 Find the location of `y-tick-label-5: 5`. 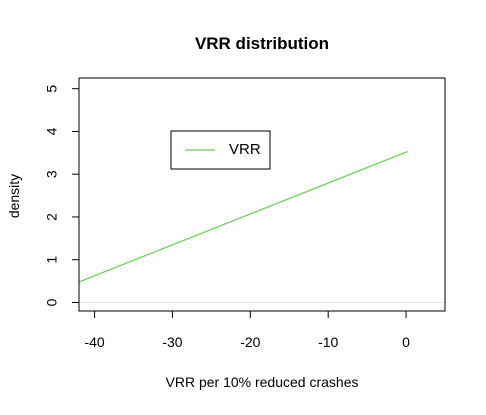

y-tick-label-5: 5 is located at coordinates (52, 89).